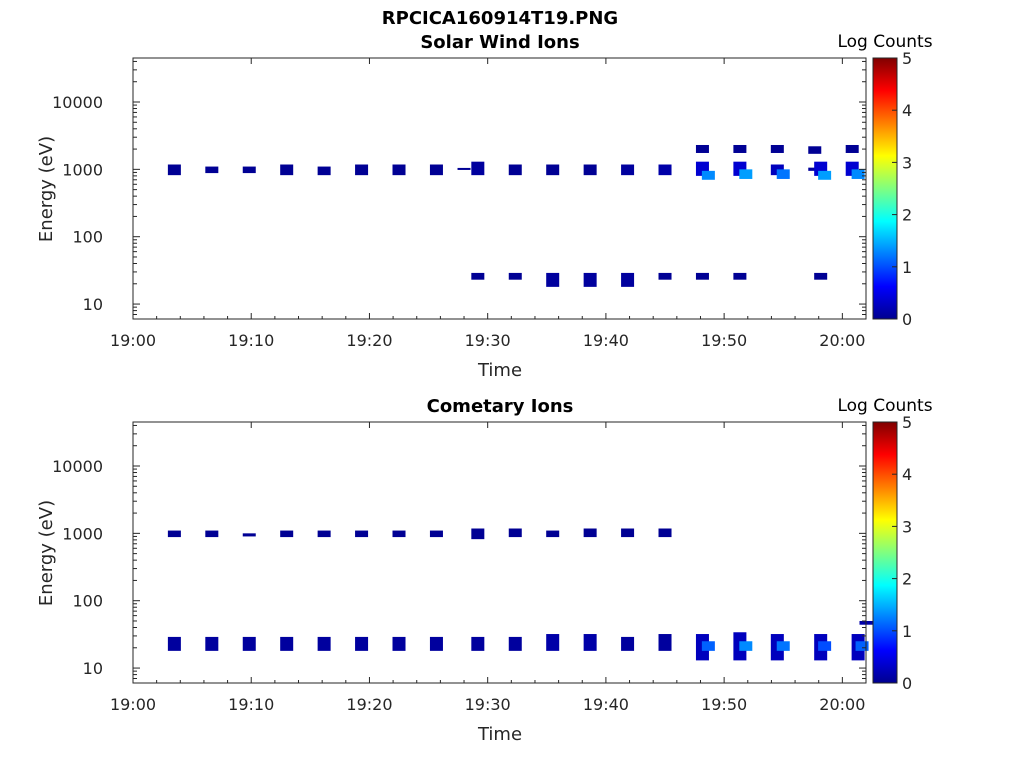  What do you see at coordinates (606, 340) in the screenshot?
I see `x-tick-label: 19:40` at bounding box center [606, 340].